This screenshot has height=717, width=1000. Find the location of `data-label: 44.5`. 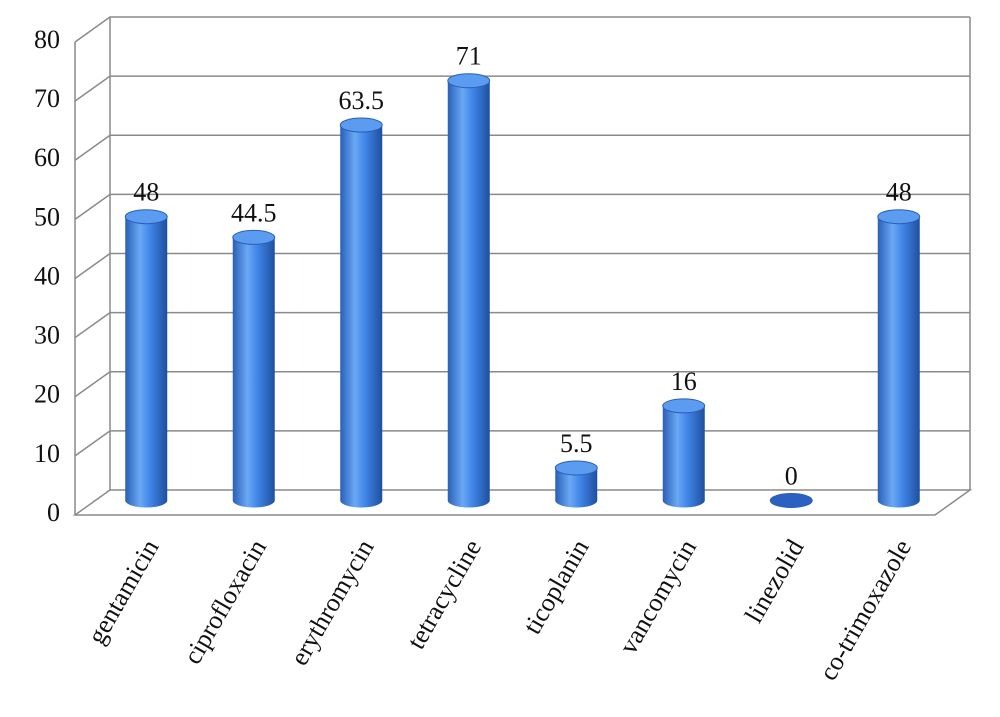

data-label: 44.5 is located at coordinates (254, 212).